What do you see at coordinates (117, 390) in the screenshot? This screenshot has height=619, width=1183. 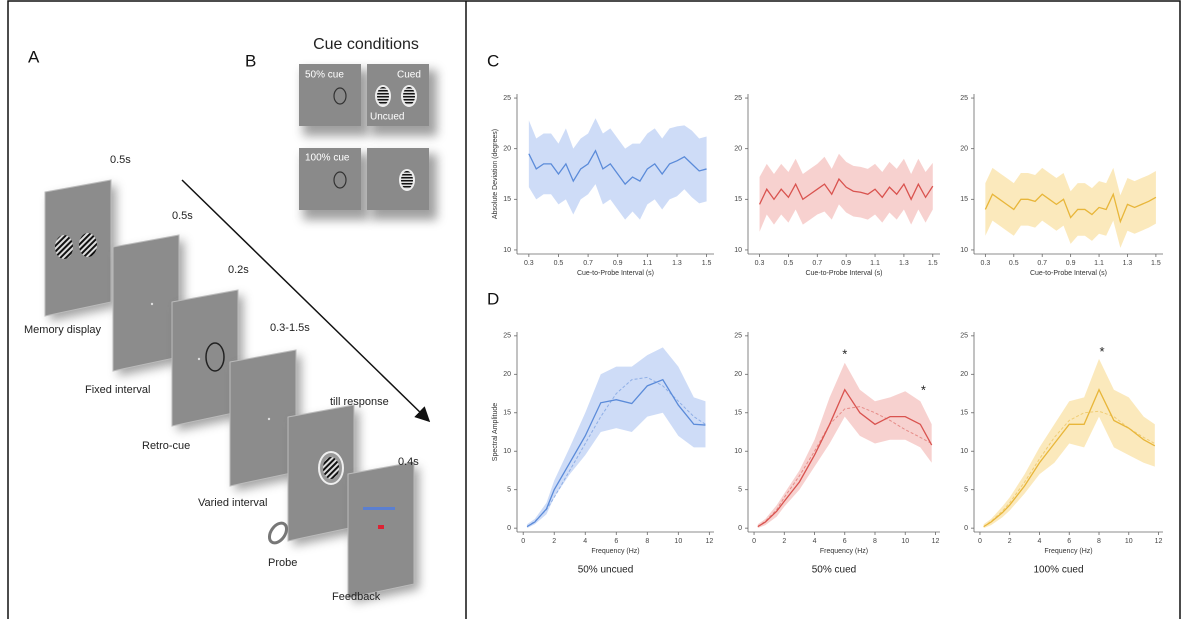 I see `screen-name: Fixed interval` at bounding box center [117, 390].